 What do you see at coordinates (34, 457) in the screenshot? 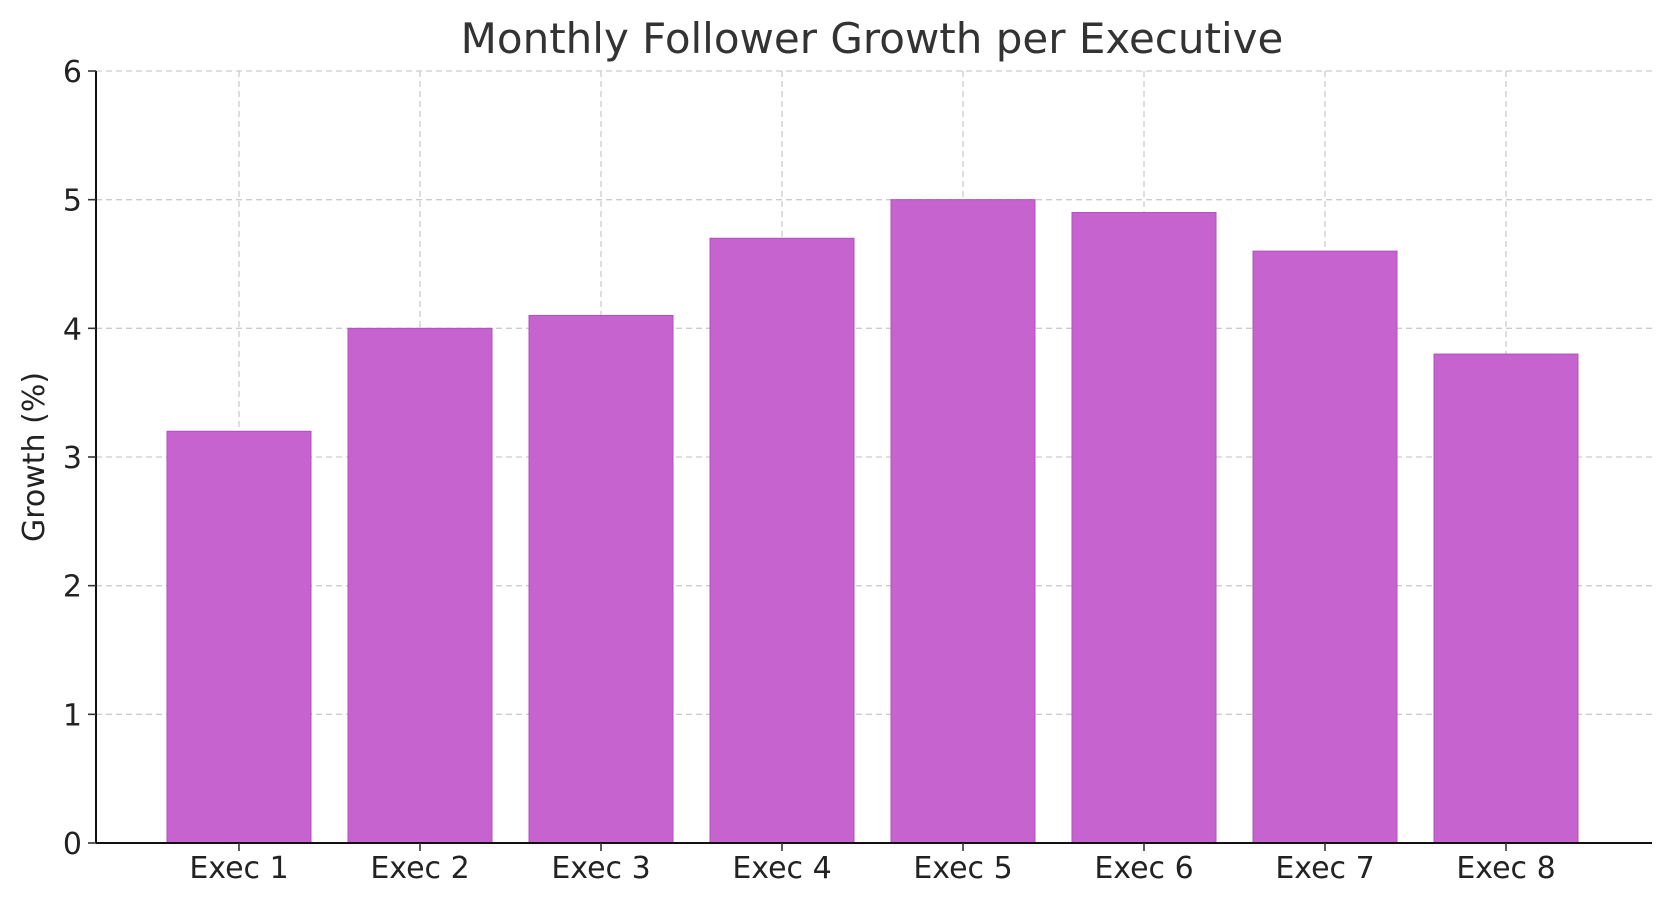
I see `y-axis-label: Growth (%)` at bounding box center [34, 457].